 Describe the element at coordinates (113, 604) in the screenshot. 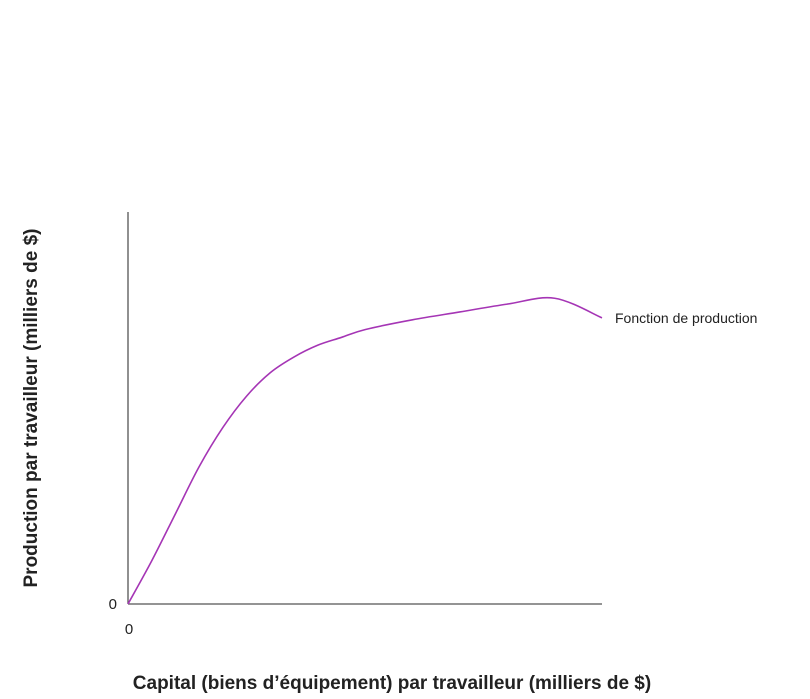

I see `y-tick-label: 0` at that location.